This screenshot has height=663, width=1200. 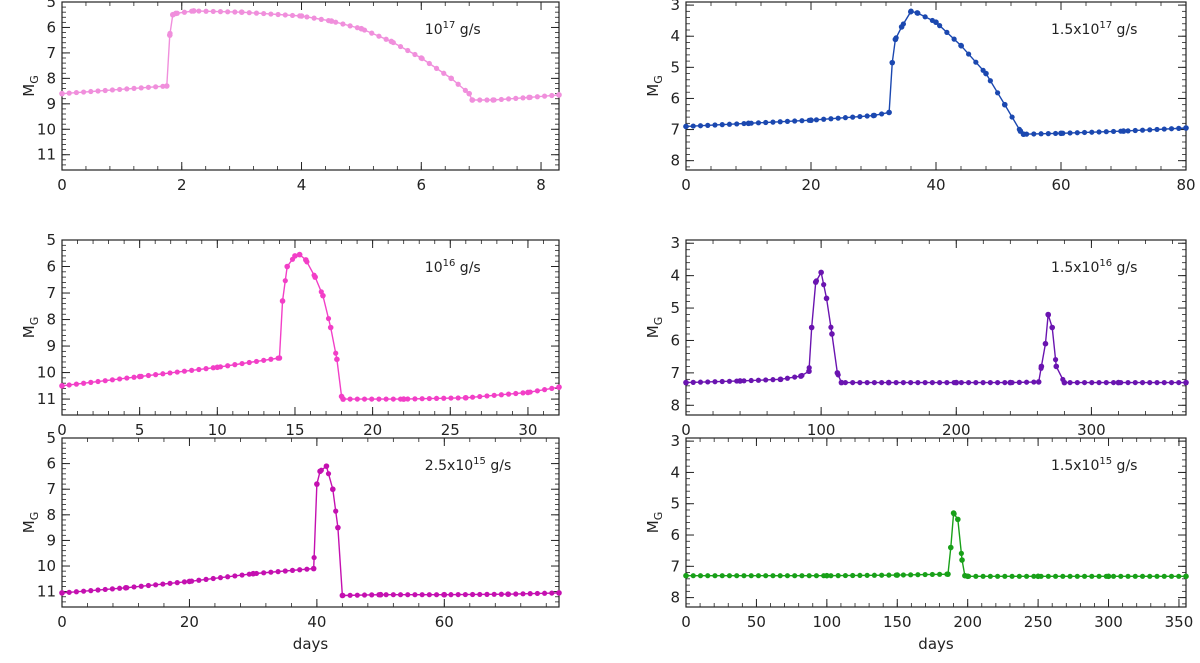 I want to click on y-tick-label: 11, so click(x=46, y=592).